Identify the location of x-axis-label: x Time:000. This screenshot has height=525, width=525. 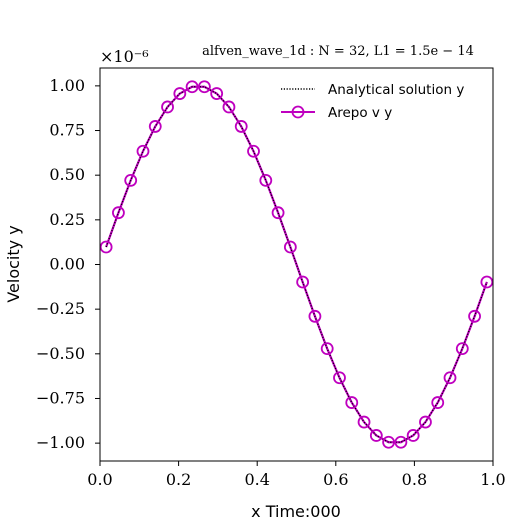
(296, 511).